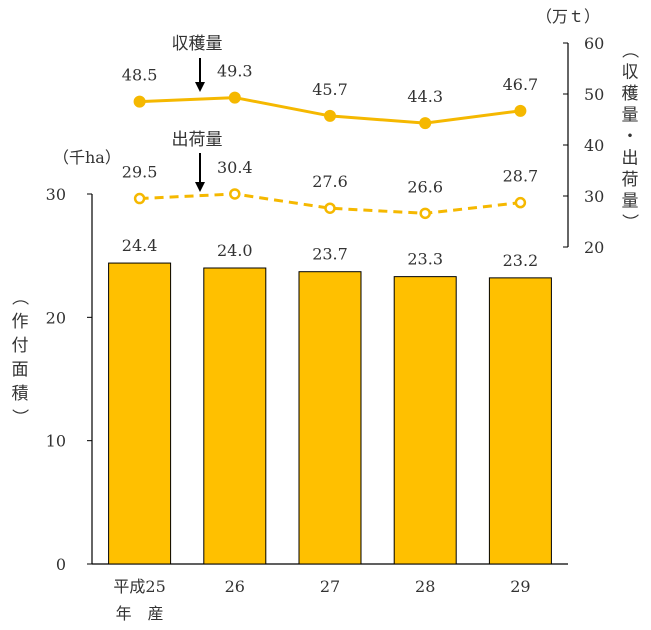 The image size is (651, 630). I want to click on series-callout-label: 収穫量, so click(197, 44).